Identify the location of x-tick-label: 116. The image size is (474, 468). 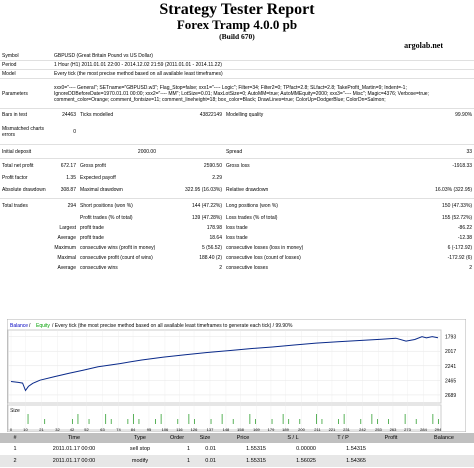
(179, 429).